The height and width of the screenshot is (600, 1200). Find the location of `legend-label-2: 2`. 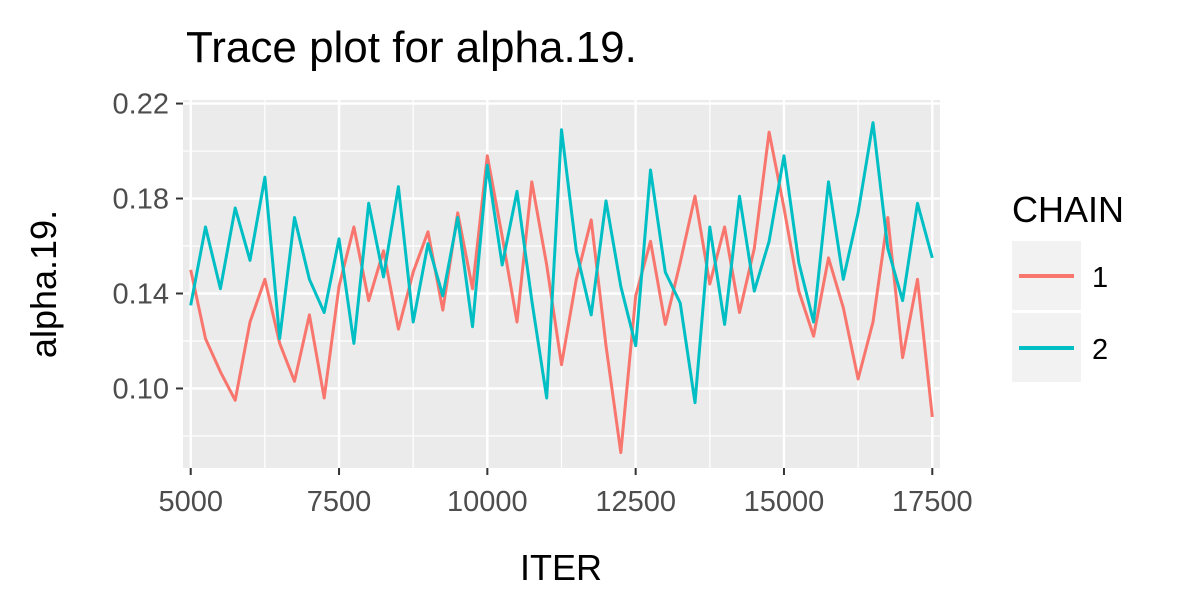

legend-label-2: 2 is located at coordinates (1100, 350).